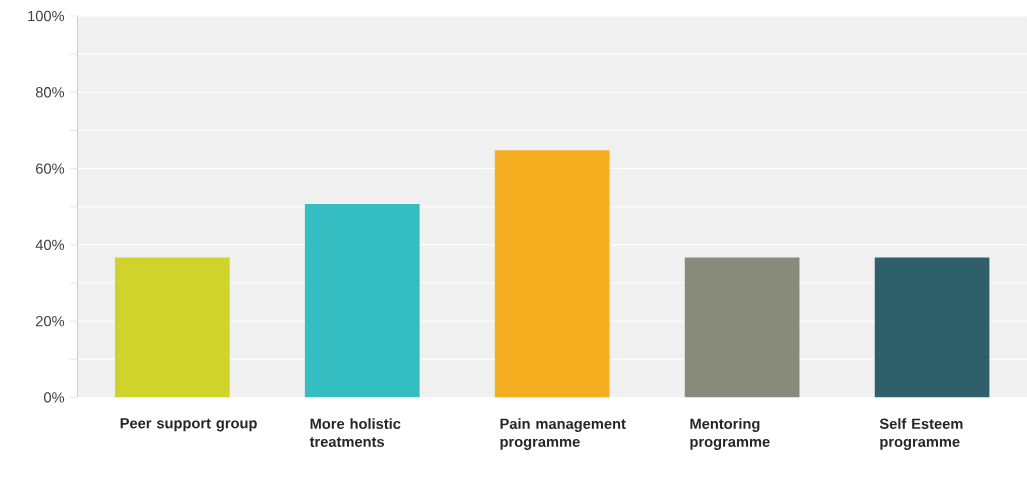 The image size is (1027, 491). What do you see at coordinates (50, 321) in the screenshot?
I see `y-tick-label: 20%` at bounding box center [50, 321].